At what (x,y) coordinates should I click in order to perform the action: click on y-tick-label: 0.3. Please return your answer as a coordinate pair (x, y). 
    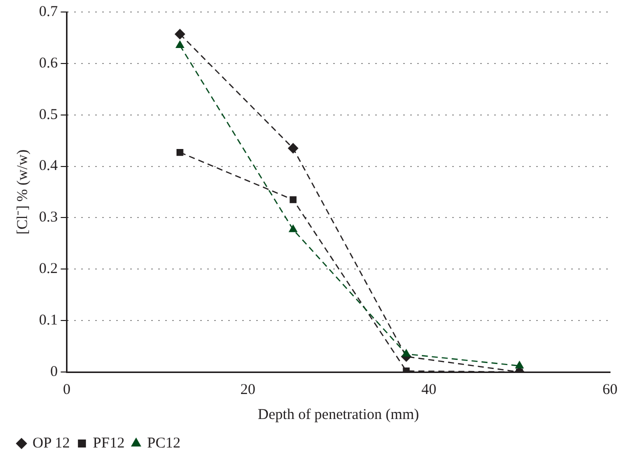
    Looking at the image, I should click on (48, 218).